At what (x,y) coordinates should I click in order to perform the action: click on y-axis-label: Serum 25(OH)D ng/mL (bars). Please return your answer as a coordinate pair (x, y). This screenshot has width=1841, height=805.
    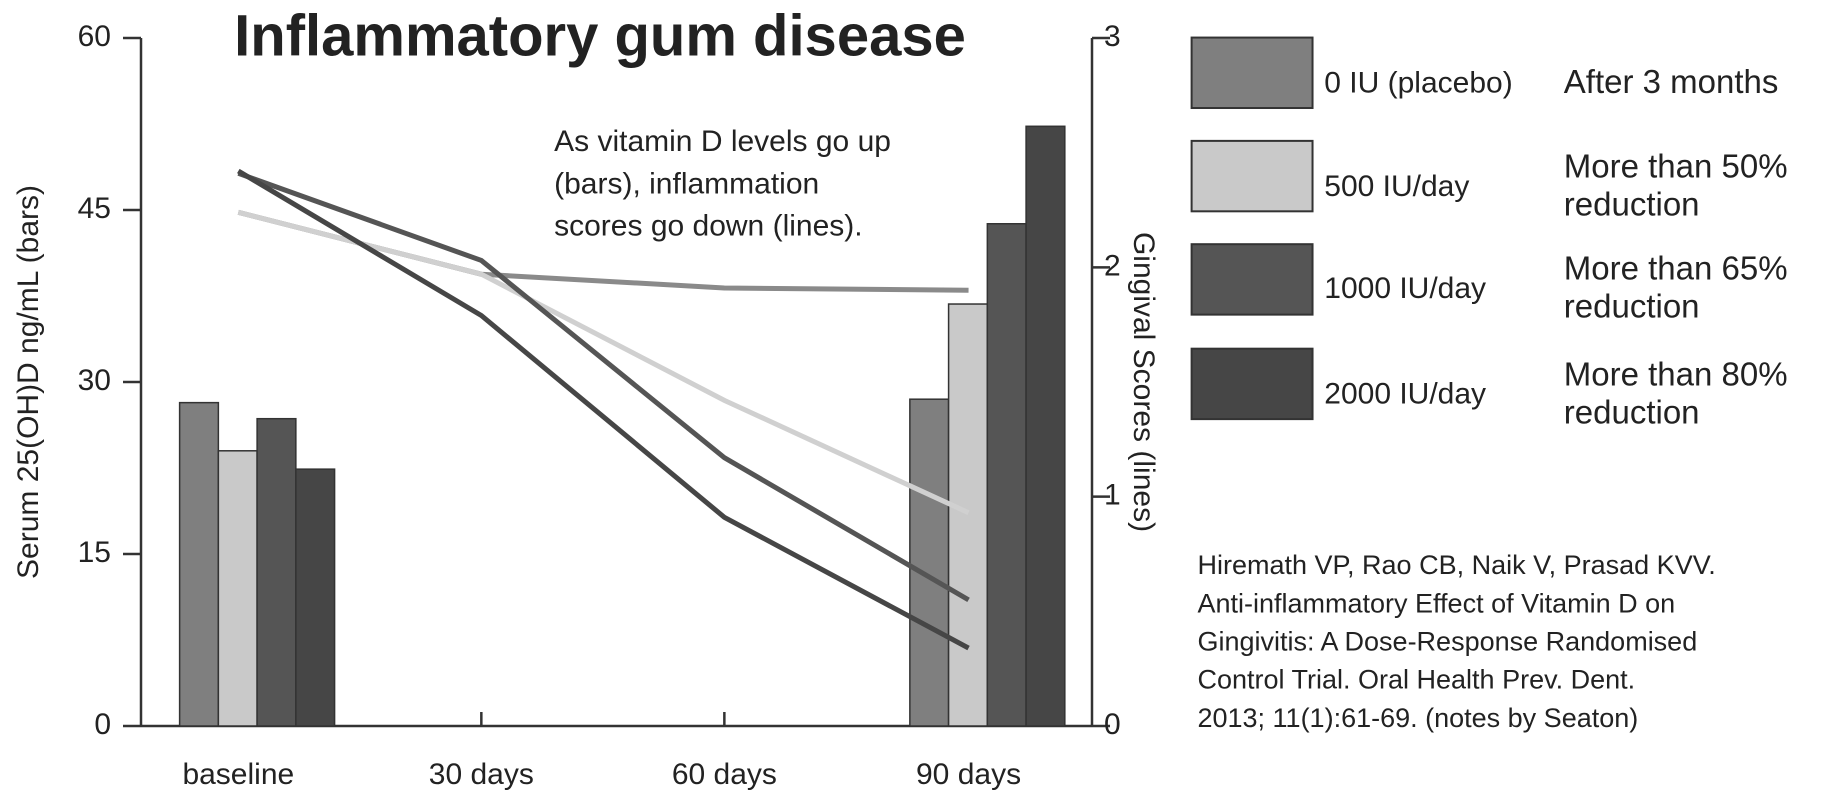
    Looking at the image, I should click on (28, 382).